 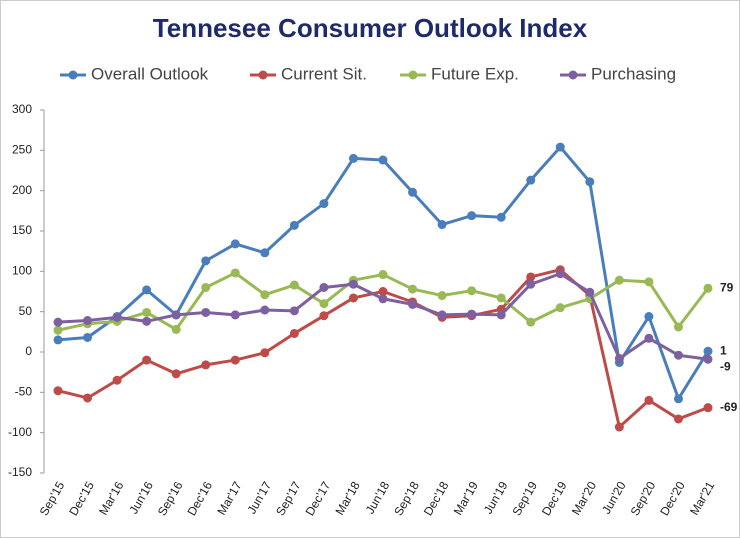 I want to click on y-tick-label: -50, so click(x=24, y=392).